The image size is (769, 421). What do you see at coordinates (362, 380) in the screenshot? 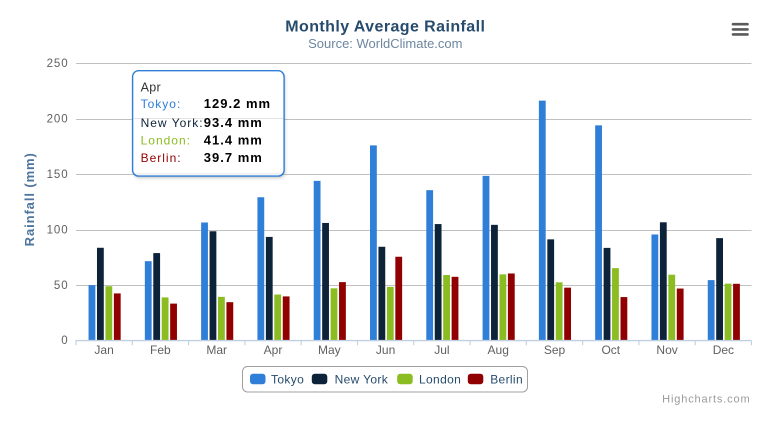
I see `svg-text: New York` at bounding box center [362, 380].